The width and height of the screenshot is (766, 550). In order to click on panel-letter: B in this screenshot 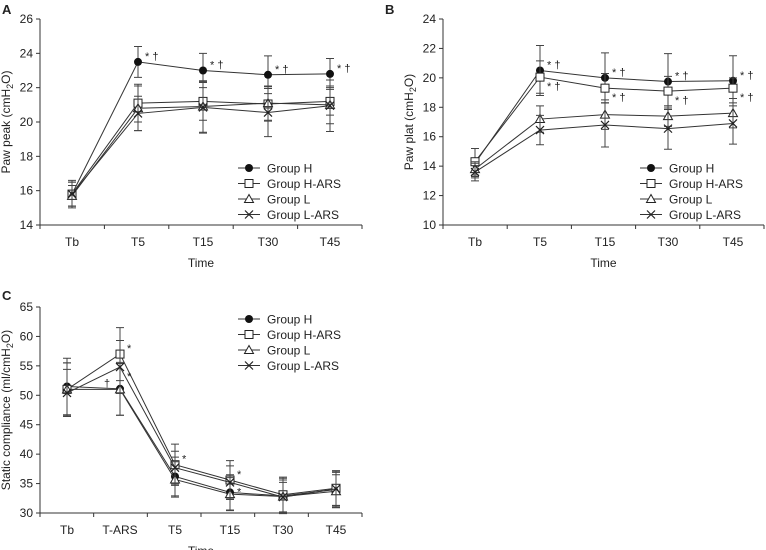, I will do `click(389, 9)`.